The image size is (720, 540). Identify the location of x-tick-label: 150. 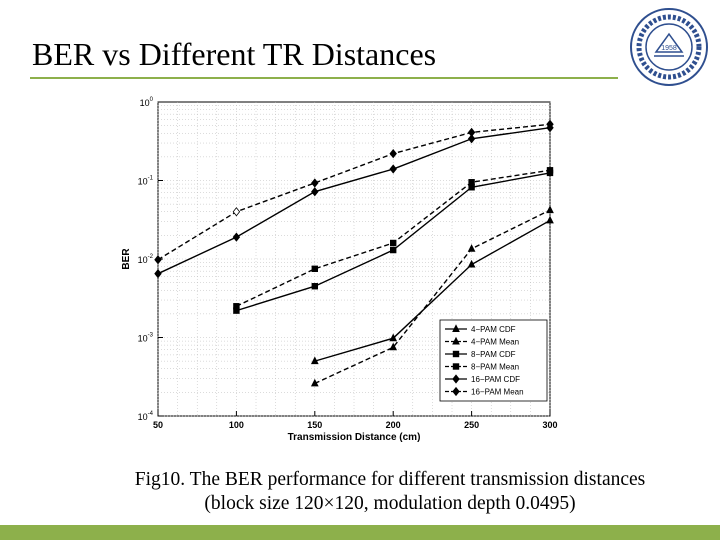
(314, 425).